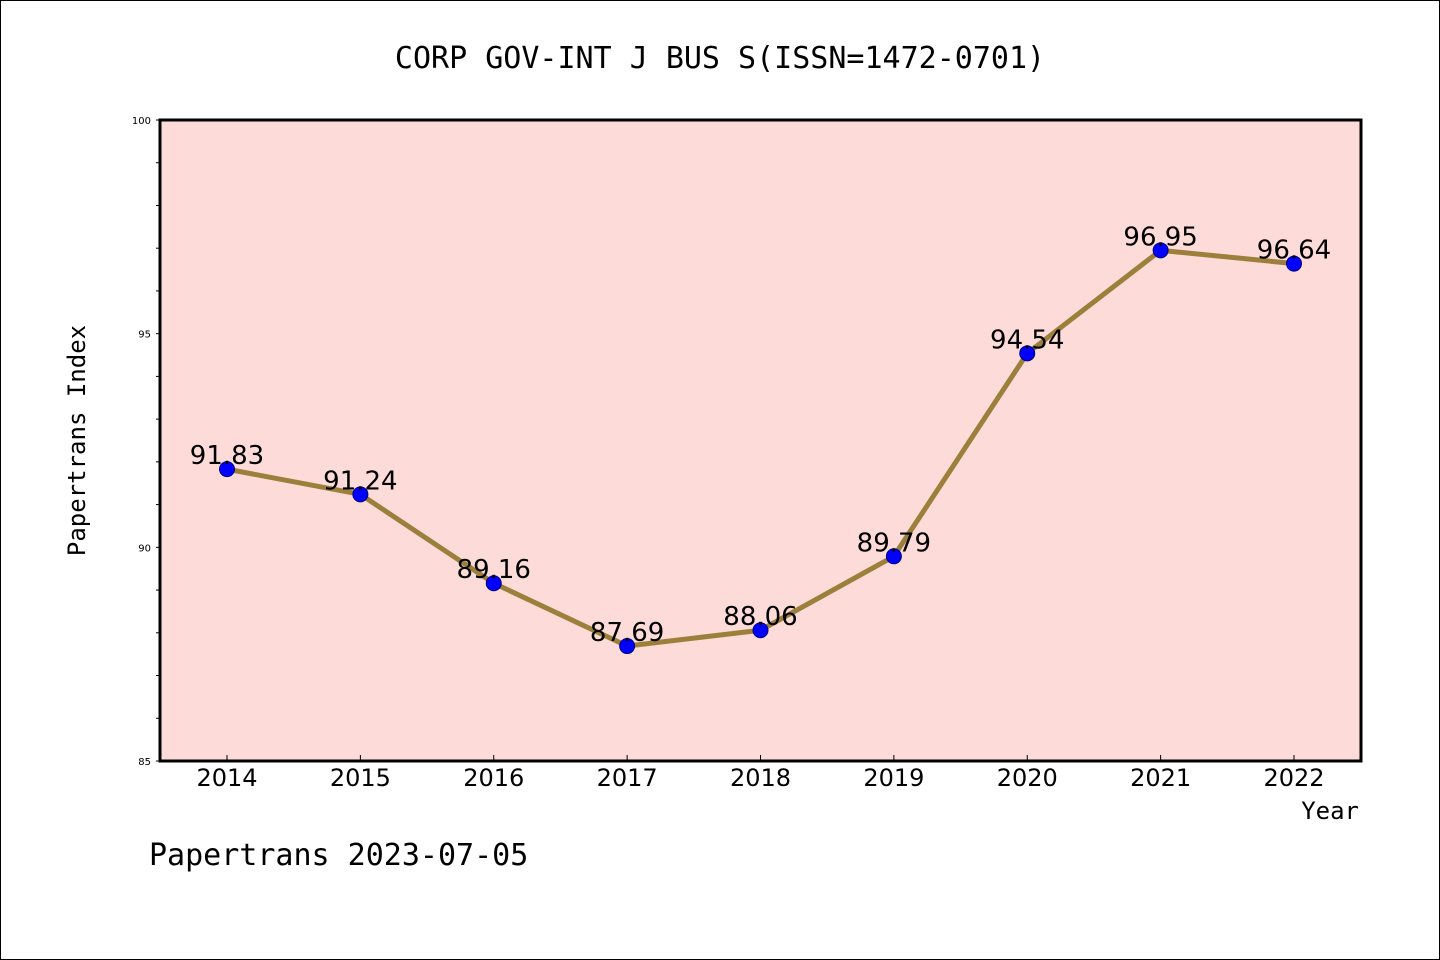 This screenshot has width=1440, height=960. Describe the element at coordinates (338, 855) in the screenshot. I see `footer-watermark: Papertrans 2023-07-05` at that location.